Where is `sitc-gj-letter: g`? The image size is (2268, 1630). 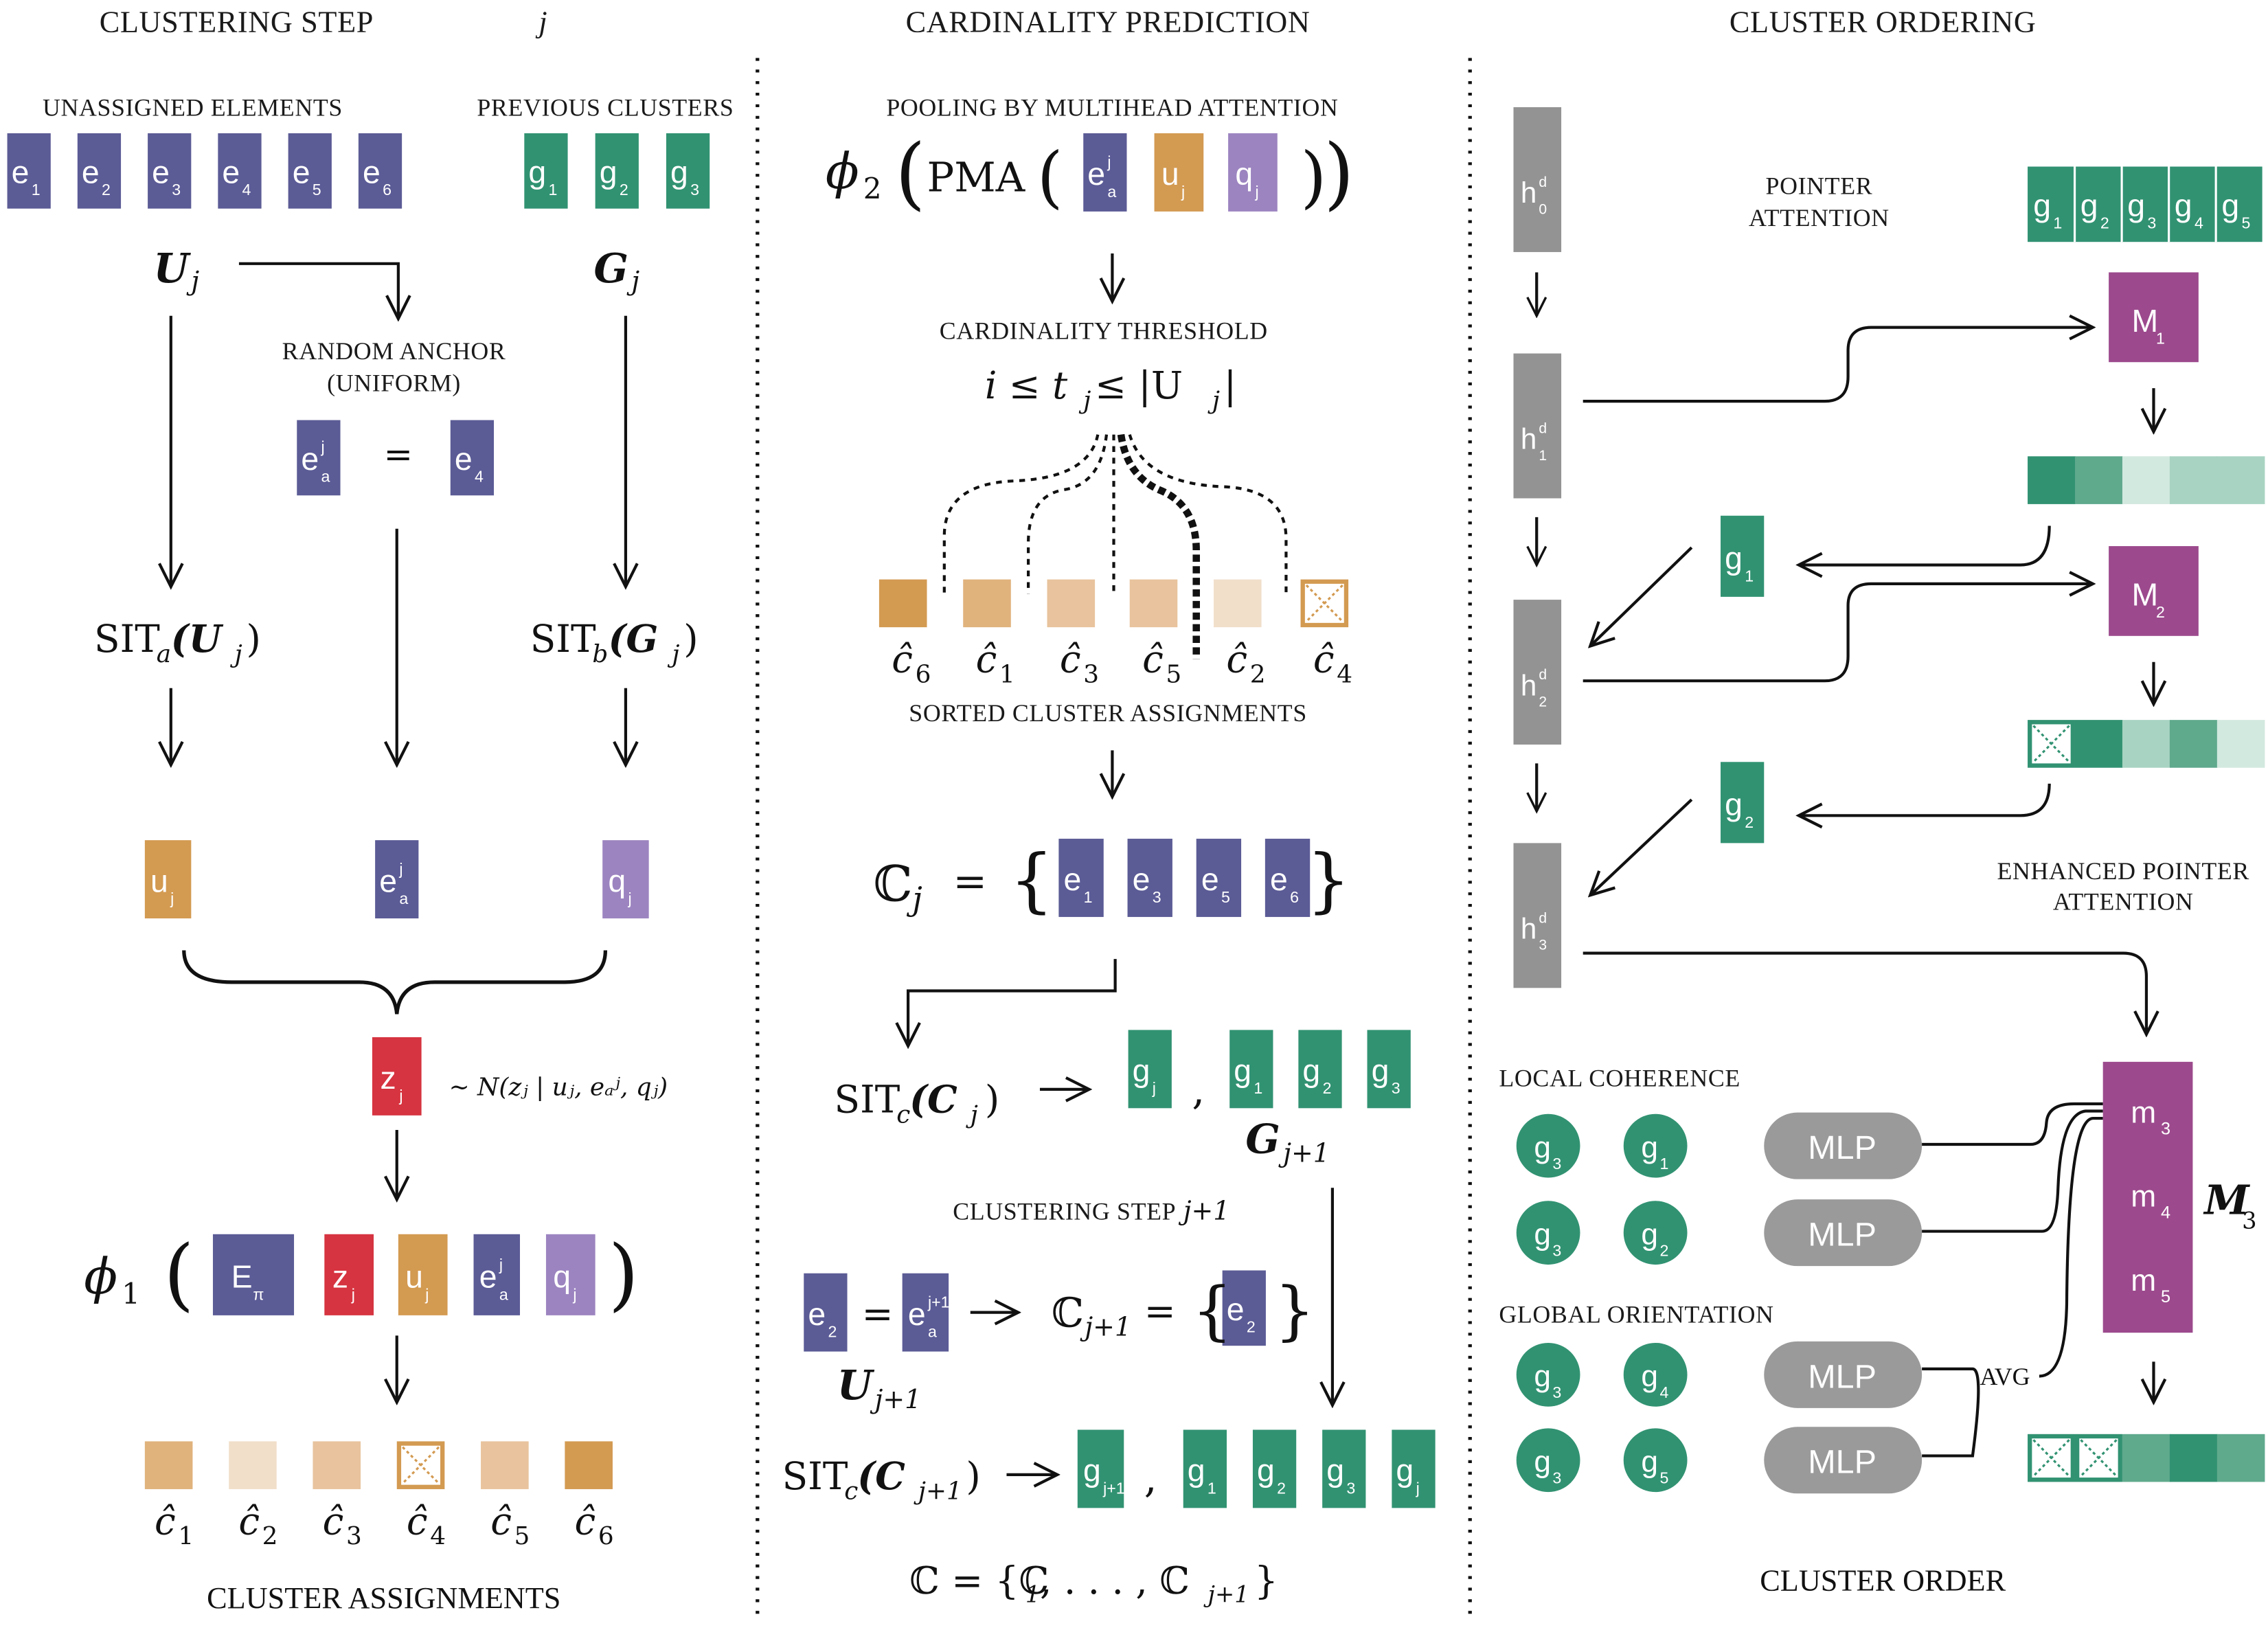 sitc-gj-letter: g is located at coordinates (1141, 1071).